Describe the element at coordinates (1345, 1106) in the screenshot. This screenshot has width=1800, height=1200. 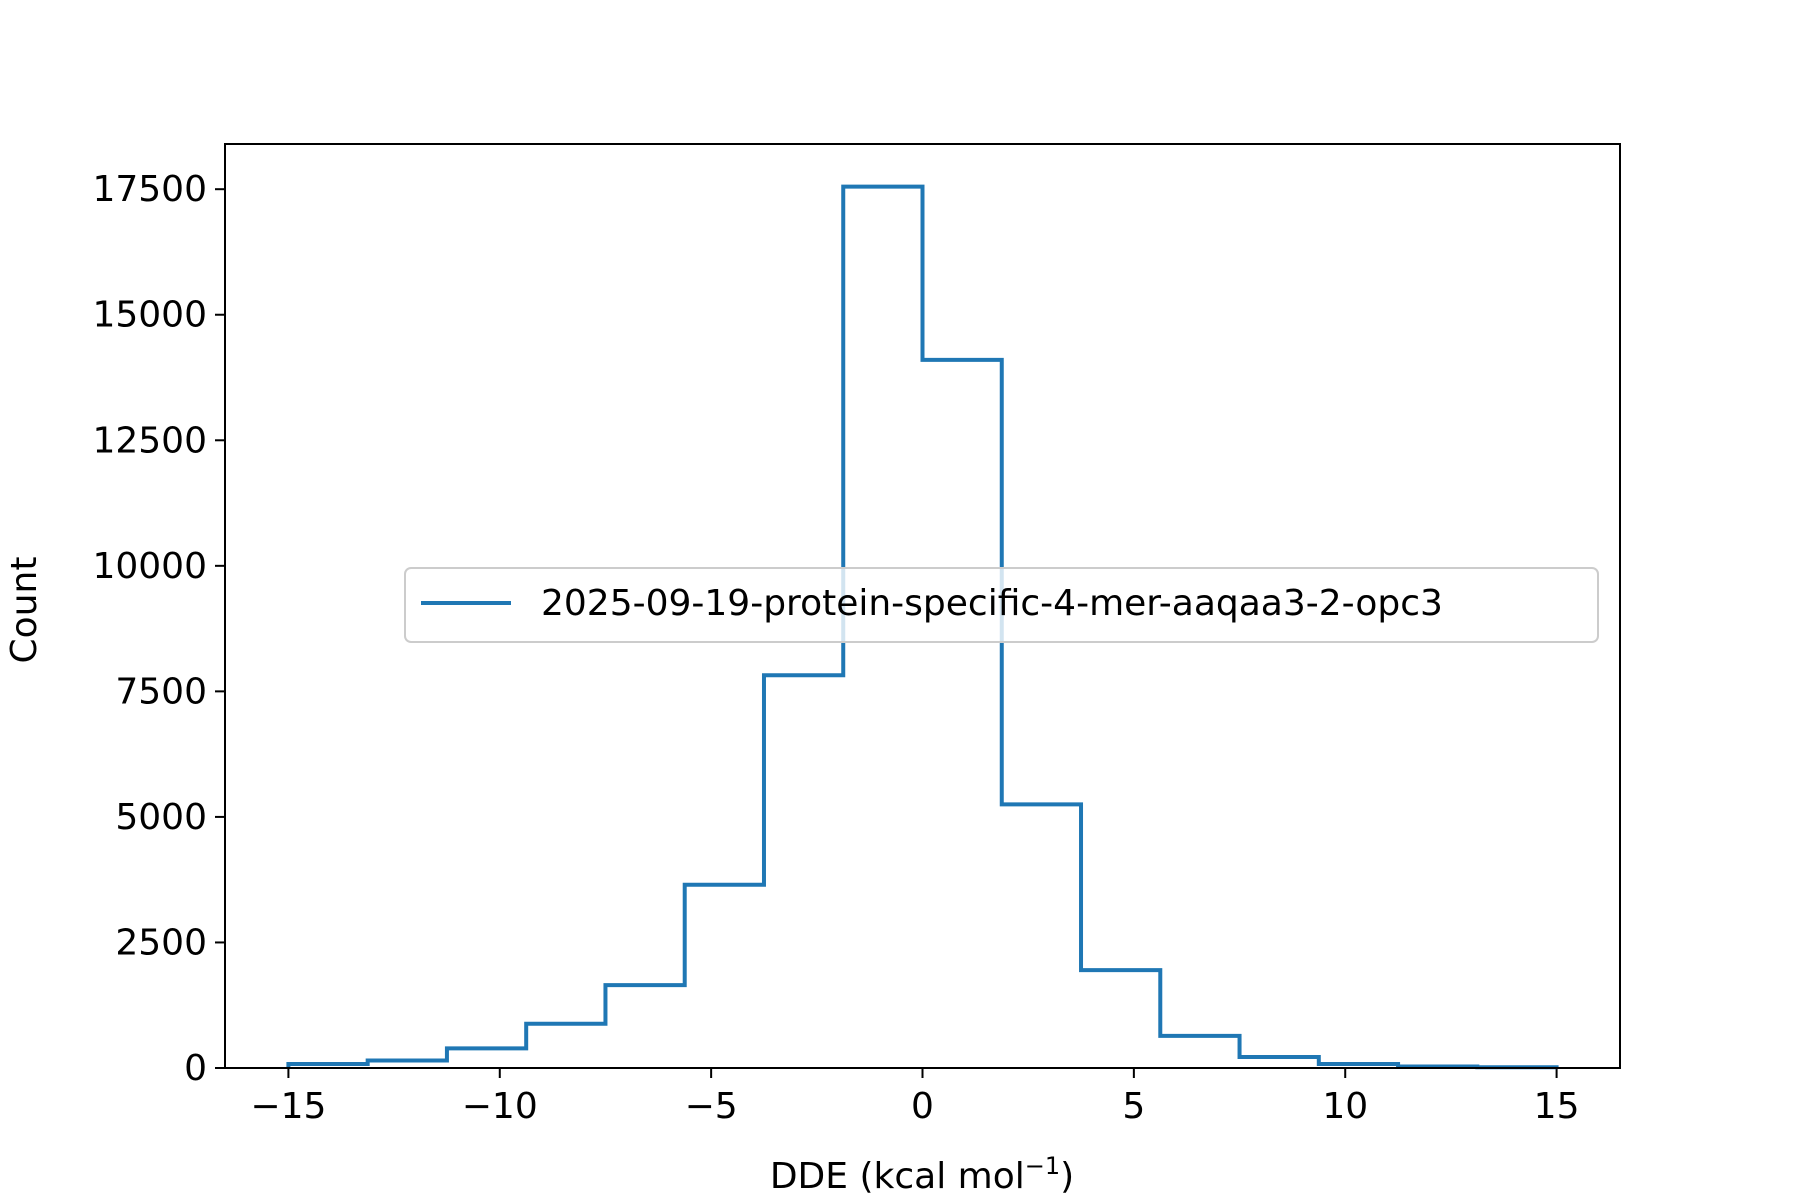
I see `x-tick-label: 10` at that location.